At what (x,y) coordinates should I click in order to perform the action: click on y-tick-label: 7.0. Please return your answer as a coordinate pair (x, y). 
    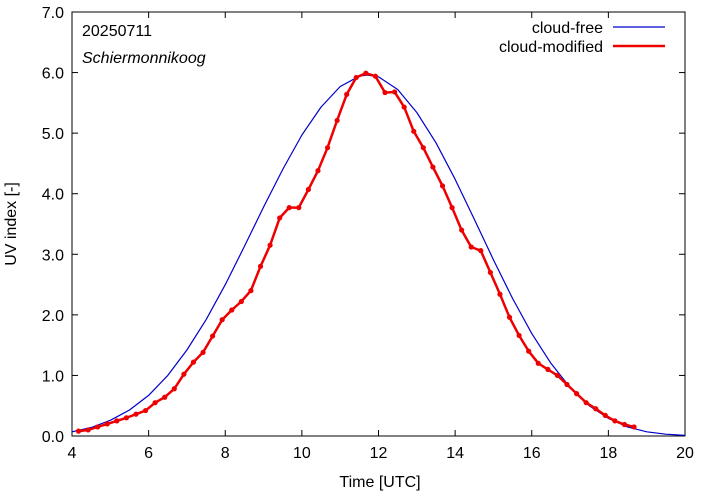
    Looking at the image, I should click on (53, 13).